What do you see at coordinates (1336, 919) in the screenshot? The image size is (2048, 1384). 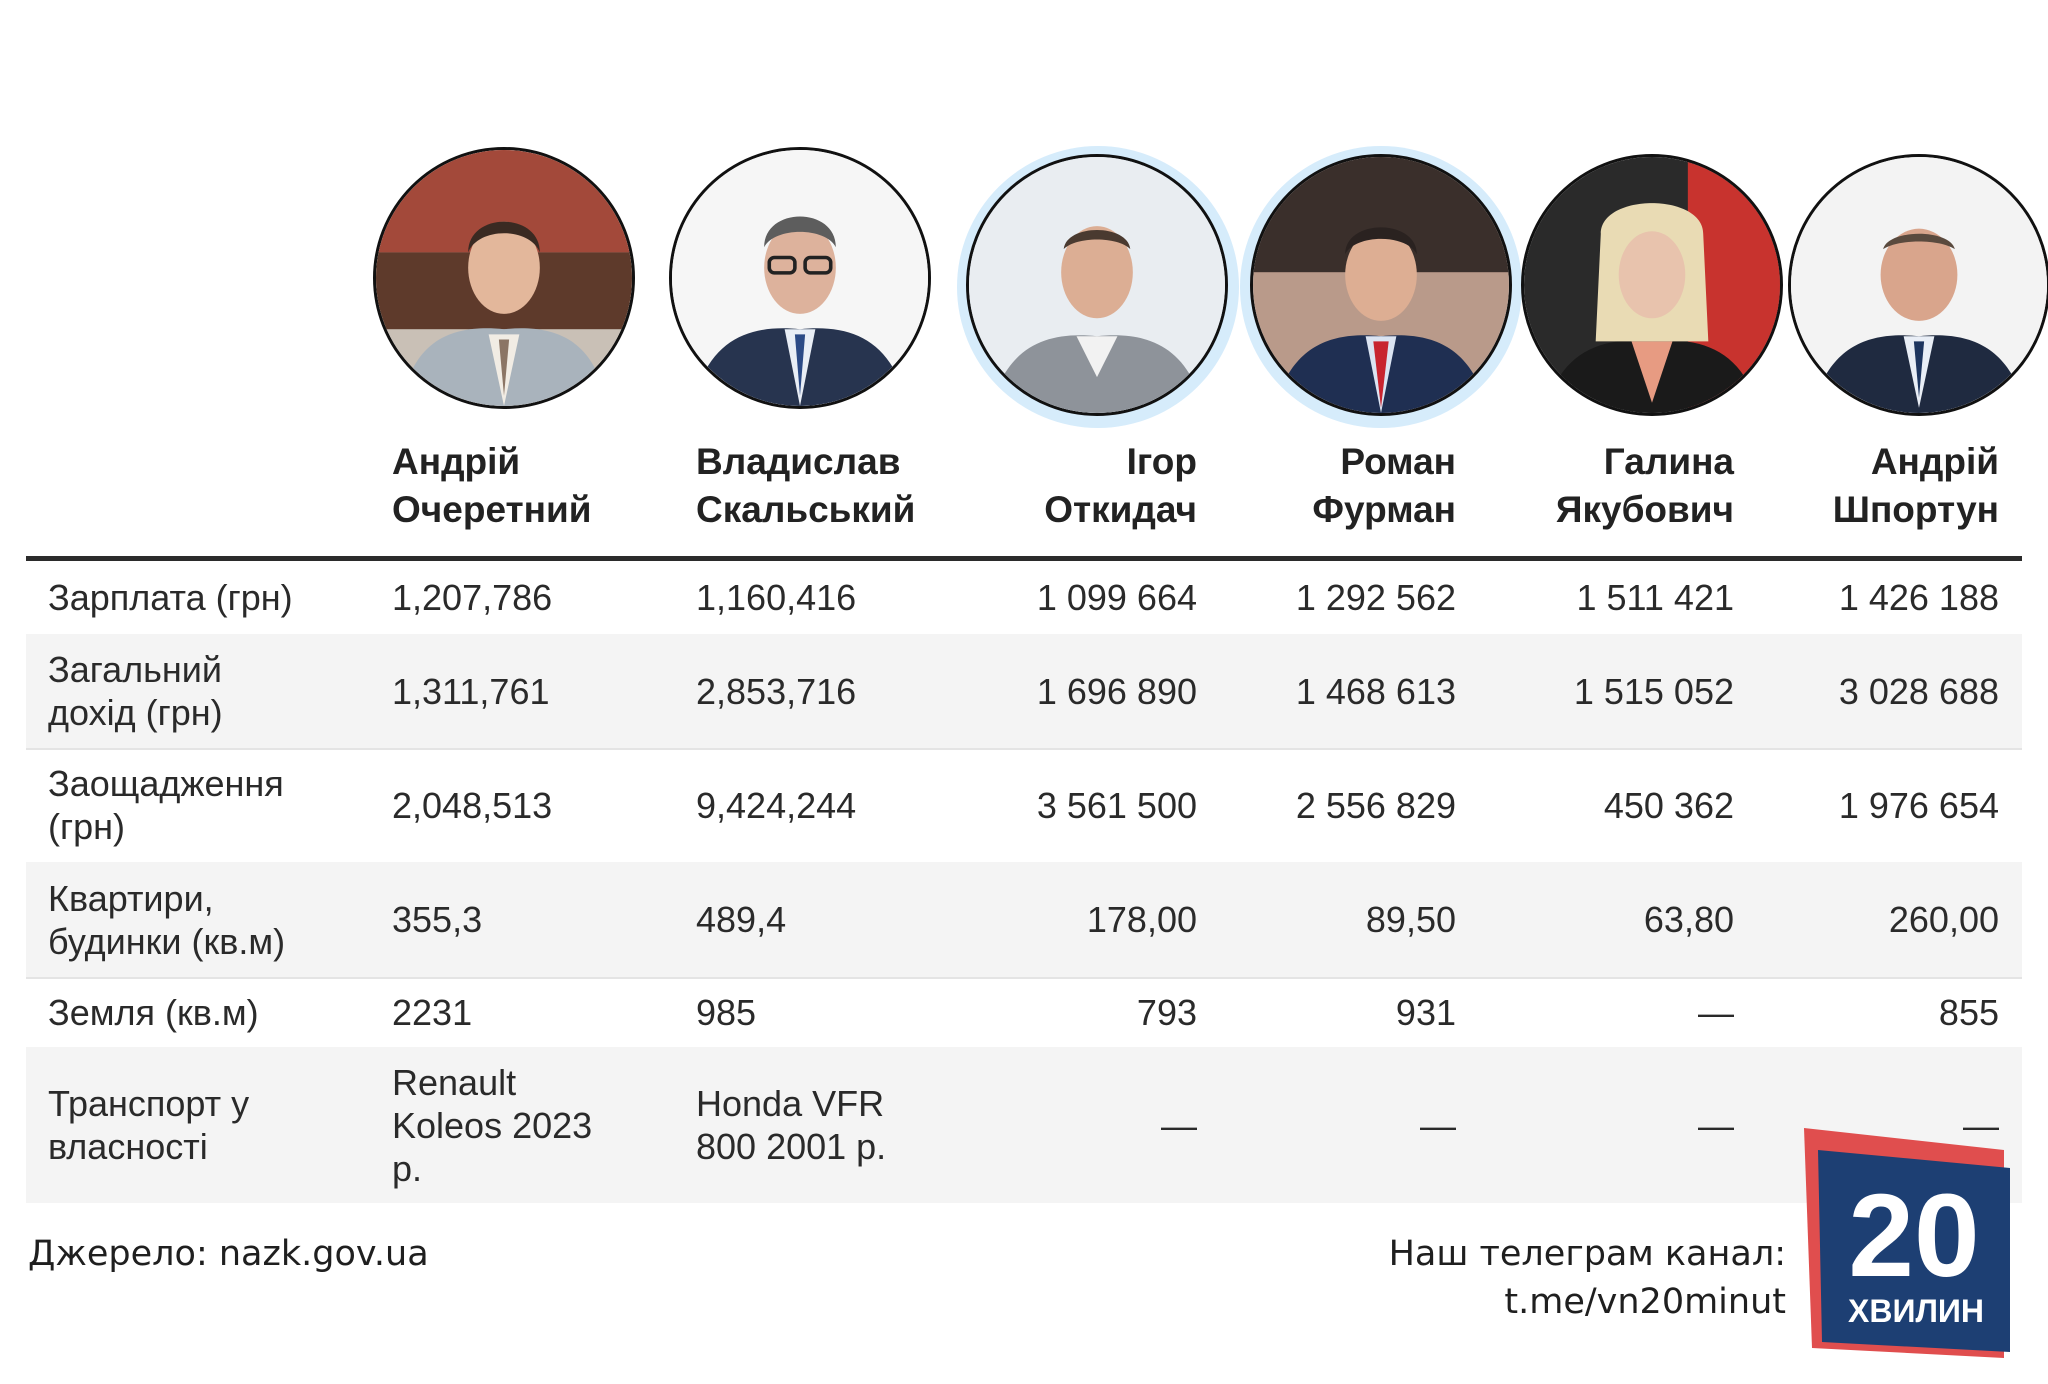 I see `value-cell: 89,50` at bounding box center [1336, 919].